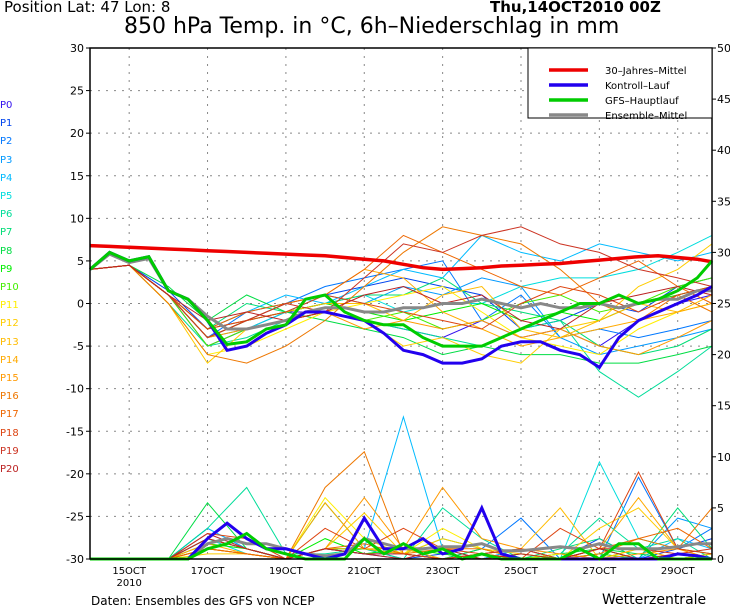  What do you see at coordinates (128, 583) in the screenshot?
I see `x-axis-year-label: 2010` at bounding box center [128, 583].